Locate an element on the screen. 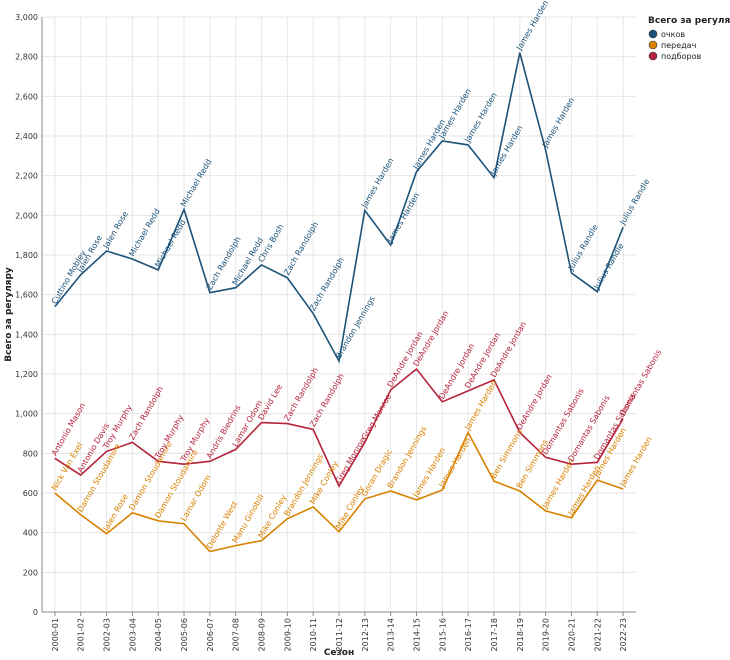 The image size is (730, 660). legend-label: передач is located at coordinates (678, 45).